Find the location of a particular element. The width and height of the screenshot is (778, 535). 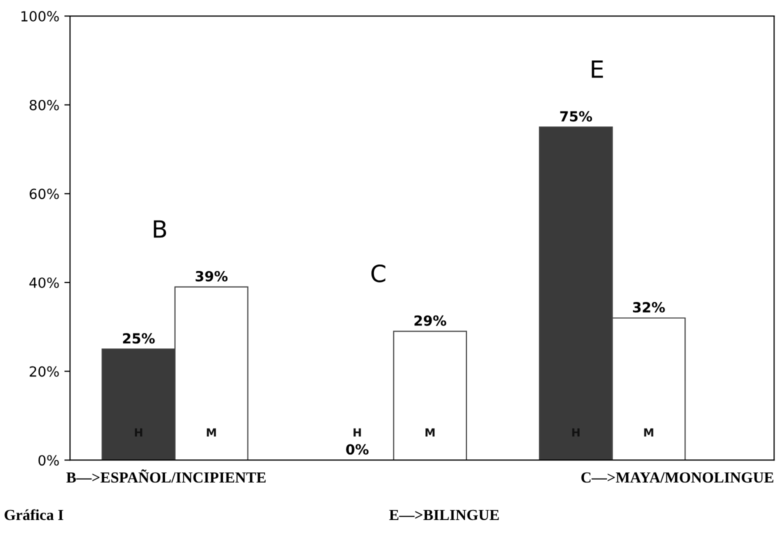

text: H is located at coordinates (357, 432).